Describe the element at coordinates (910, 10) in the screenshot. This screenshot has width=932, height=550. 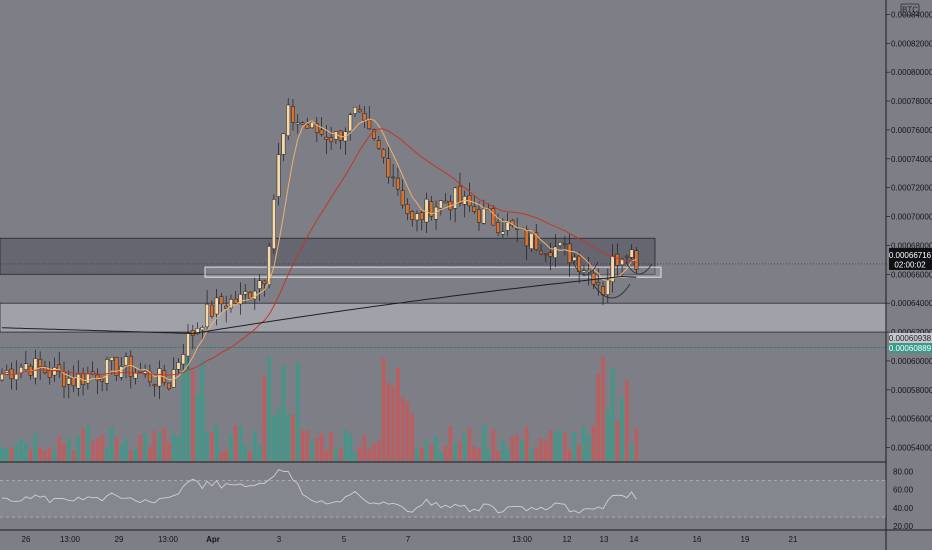
I see `currency-badge-label: BTC` at that location.